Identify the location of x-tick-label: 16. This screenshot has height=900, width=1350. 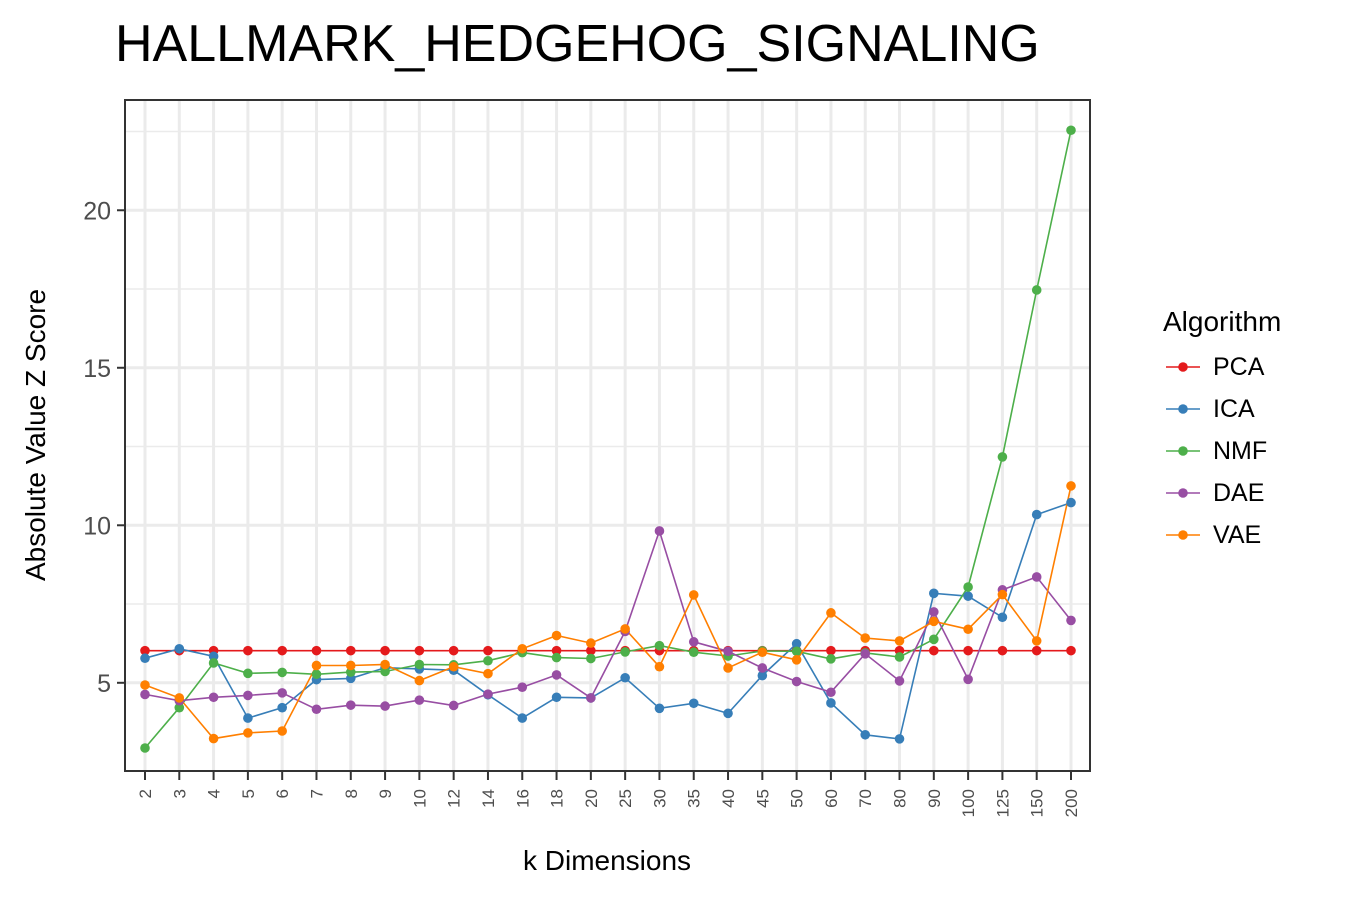
(522, 798).